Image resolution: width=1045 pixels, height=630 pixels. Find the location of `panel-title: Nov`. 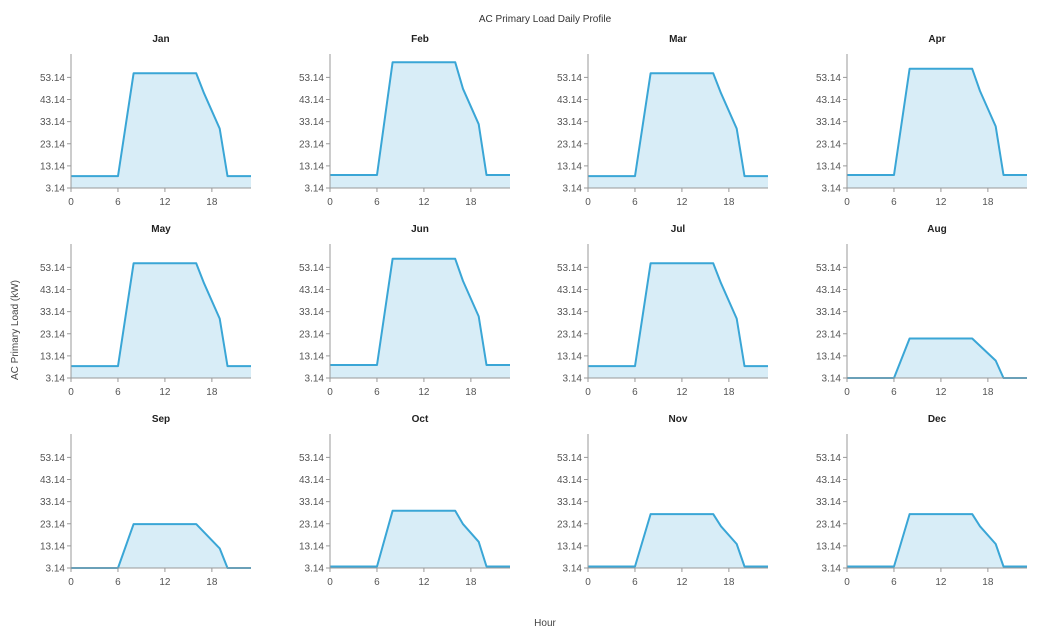

panel-title: Nov is located at coordinates (678, 419).